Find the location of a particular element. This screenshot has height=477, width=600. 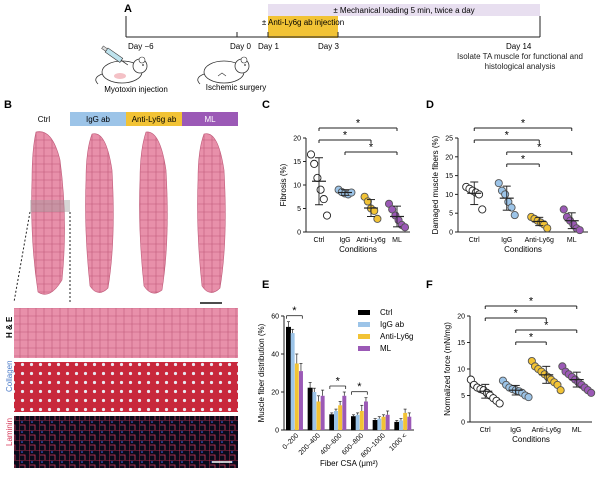

group-label: IgG ab is located at coordinates (98, 119).